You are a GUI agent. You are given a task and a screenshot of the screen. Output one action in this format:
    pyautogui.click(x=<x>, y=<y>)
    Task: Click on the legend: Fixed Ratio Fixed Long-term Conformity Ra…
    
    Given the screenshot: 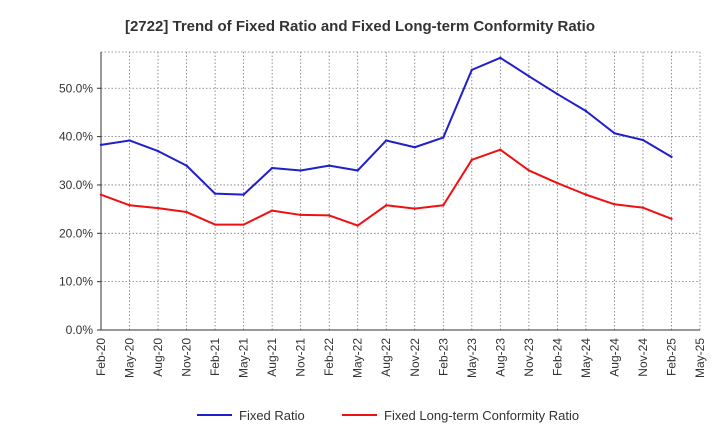 What is the action you would take?
    pyautogui.click(x=388, y=415)
    